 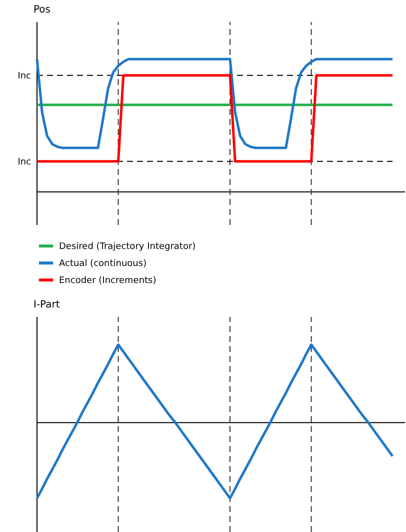 I want to click on legend-label: Encoder (Increments), so click(x=107, y=281).